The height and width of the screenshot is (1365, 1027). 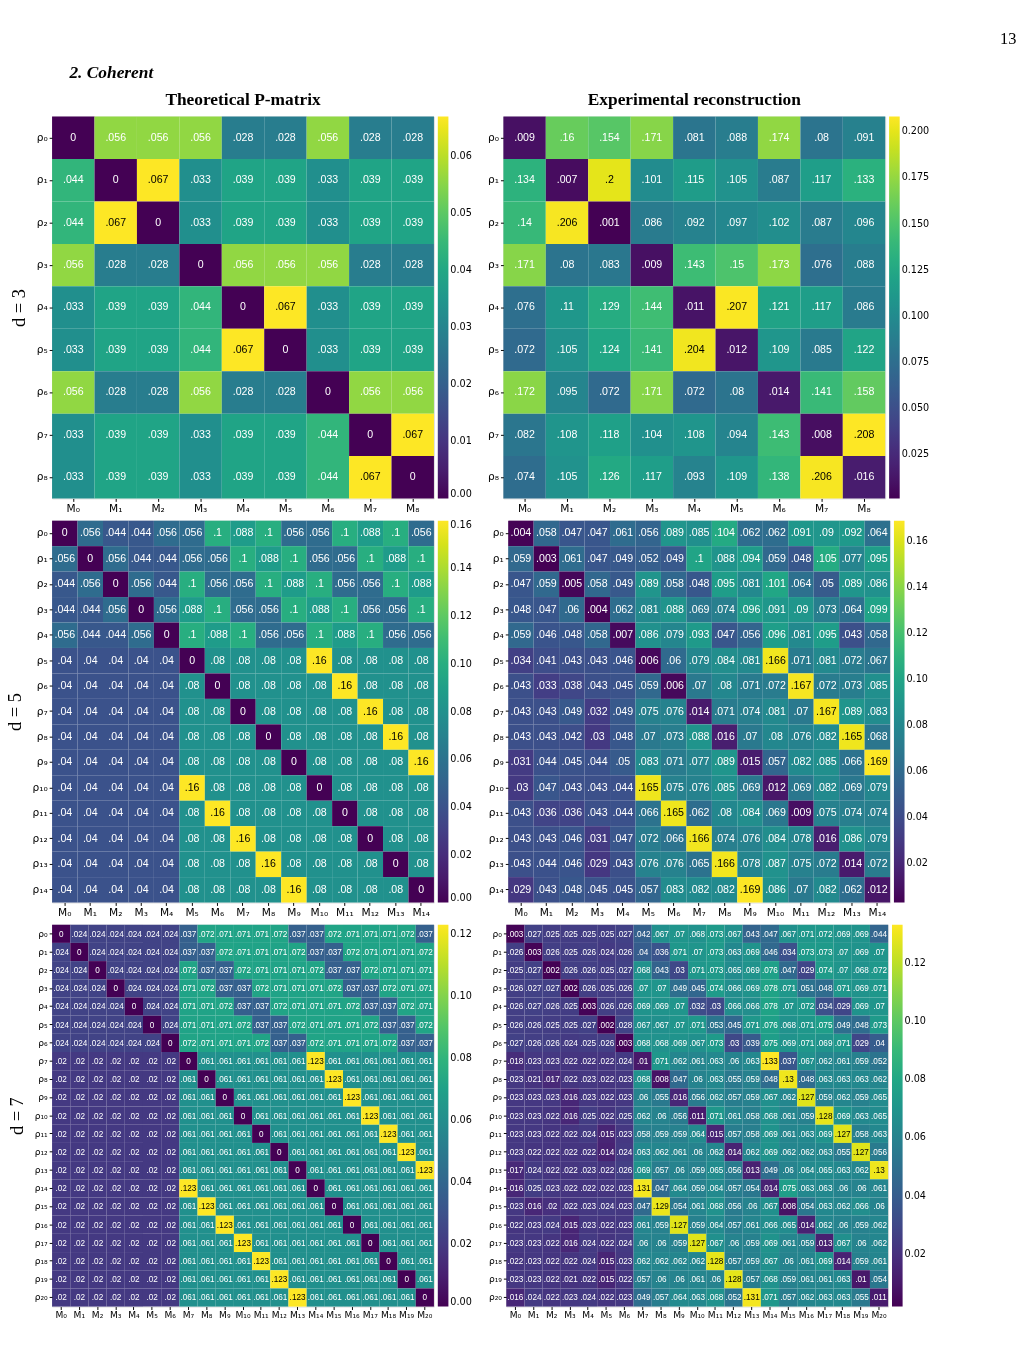 I want to click on data-label: .045, so click(x=572, y=761).